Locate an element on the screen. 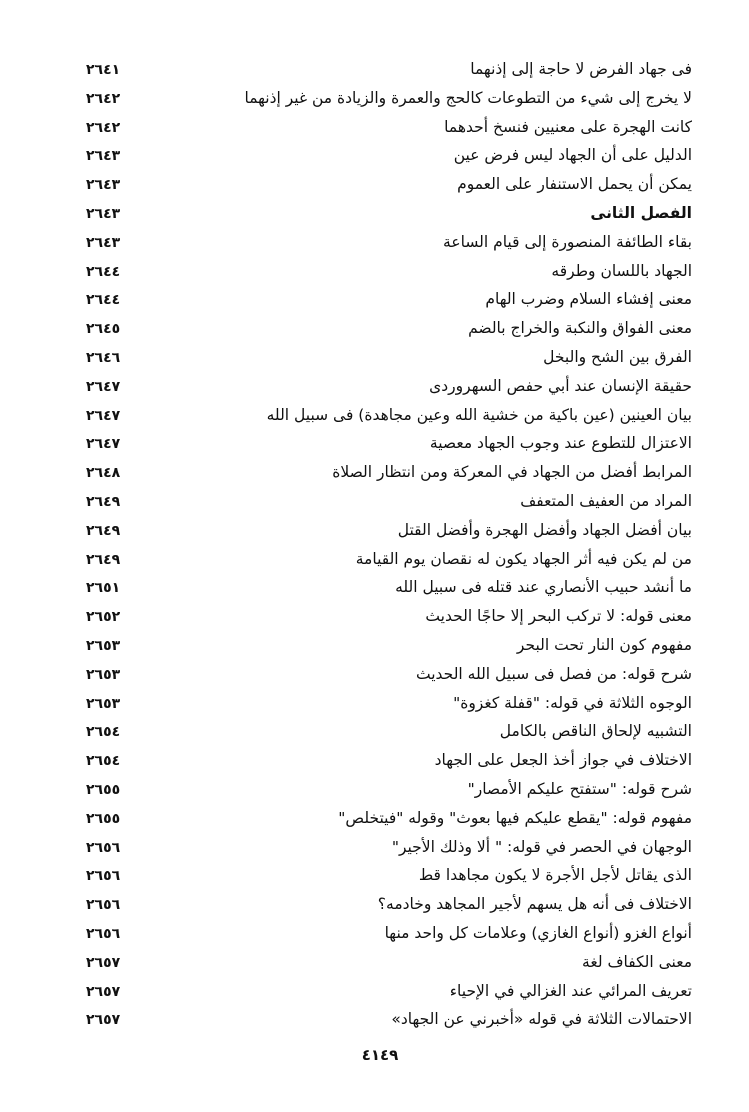 This screenshot has width=749, height=1112. index-entry: المراد من العفيف المتعفف ٢٦٤٩ is located at coordinates (374, 502).